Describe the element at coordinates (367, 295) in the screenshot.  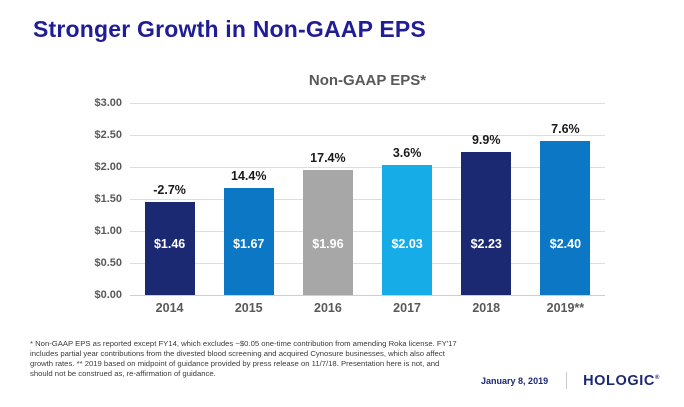
I see `gridline-$0.00` at that location.